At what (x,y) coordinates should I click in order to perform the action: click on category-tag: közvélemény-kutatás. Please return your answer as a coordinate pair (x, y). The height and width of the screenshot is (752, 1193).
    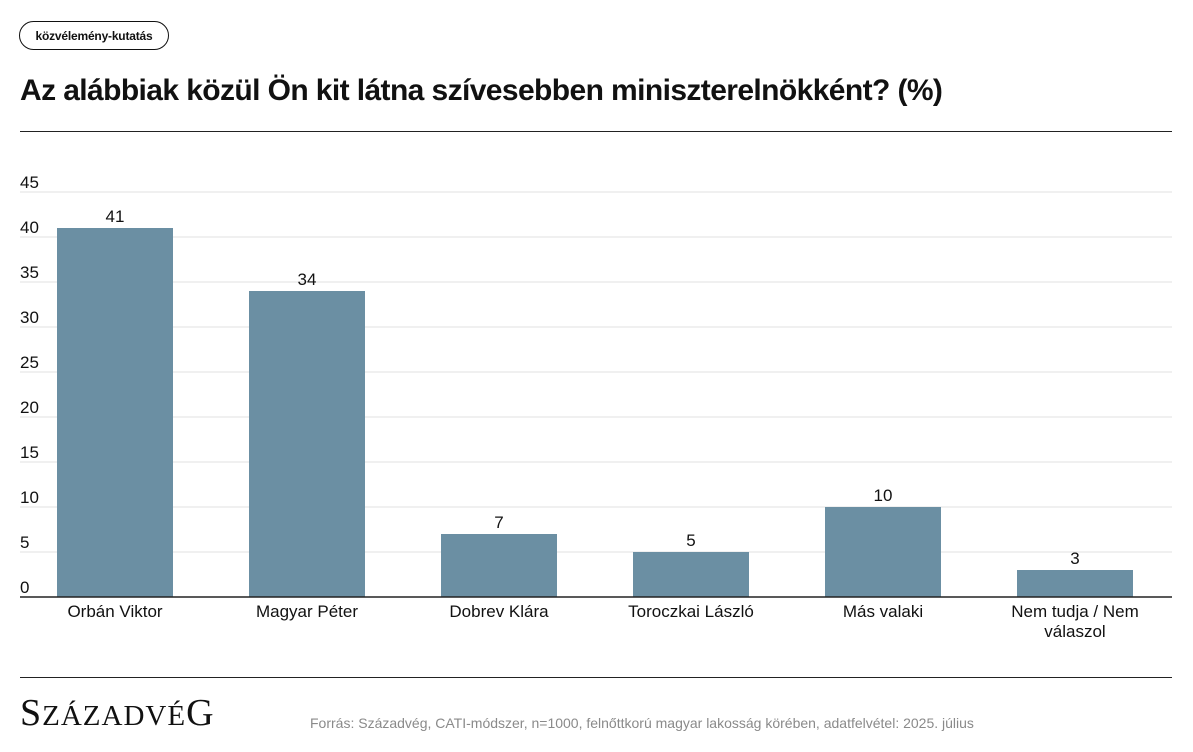
    Looking at the image, I should click on (94, 35).